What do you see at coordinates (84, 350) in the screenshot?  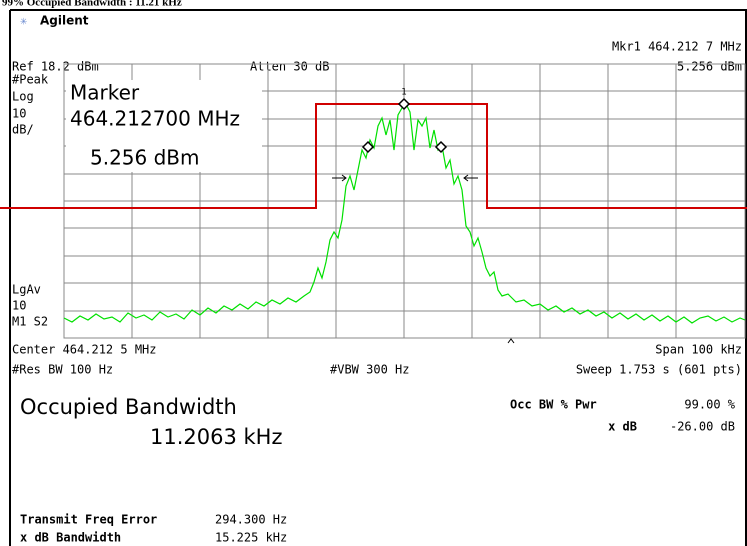 I see `center-freq: Center 464.212 5 MHz` at bounding box center [84, 350].